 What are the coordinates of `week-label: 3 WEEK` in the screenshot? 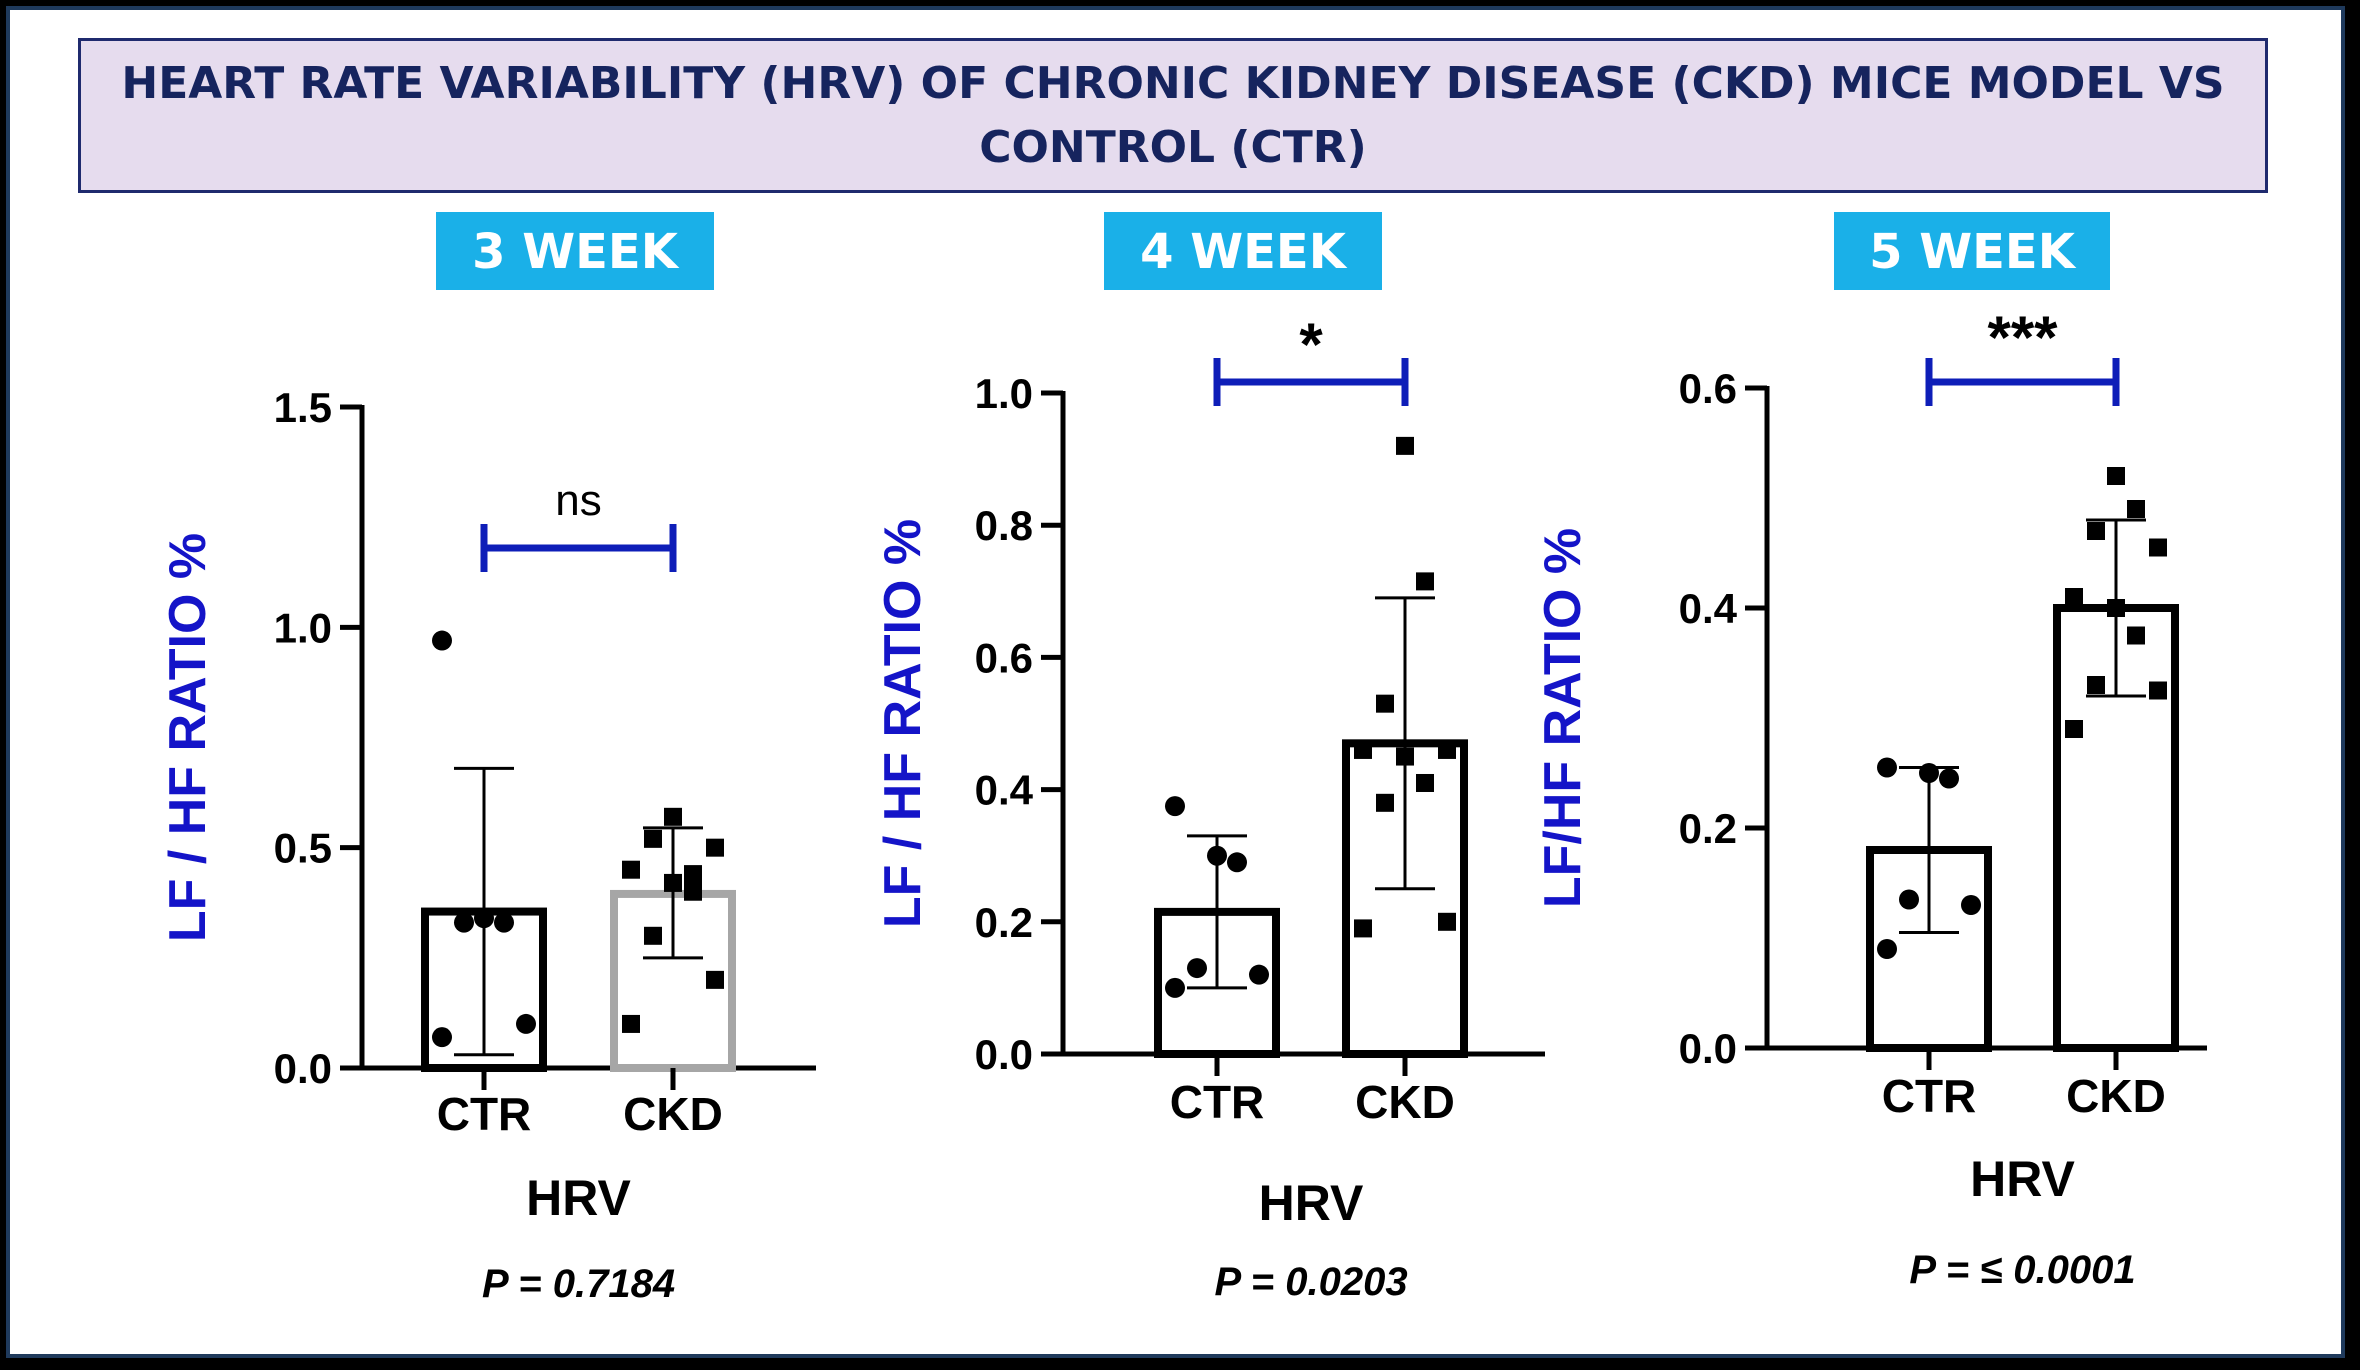 It's located at (576, 252).